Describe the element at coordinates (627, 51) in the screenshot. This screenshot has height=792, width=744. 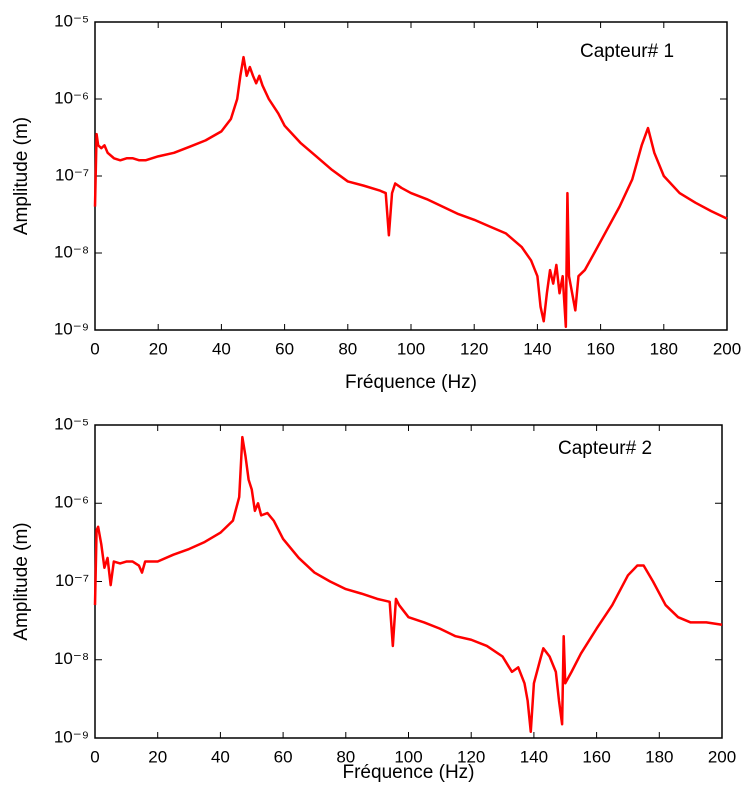
I see `annotation: Capteur# 1` at that location.